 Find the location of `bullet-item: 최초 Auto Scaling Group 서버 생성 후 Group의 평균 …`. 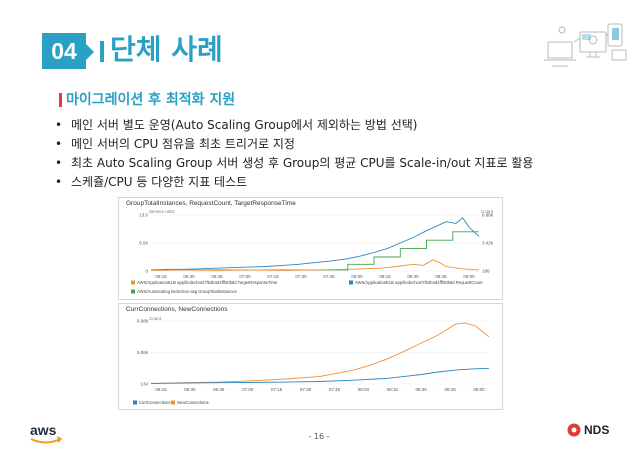

bullet-item: 최초 Auto Scaling Group 서버 생성 후 Group의 평균 … is located at coordinates (294, 163).